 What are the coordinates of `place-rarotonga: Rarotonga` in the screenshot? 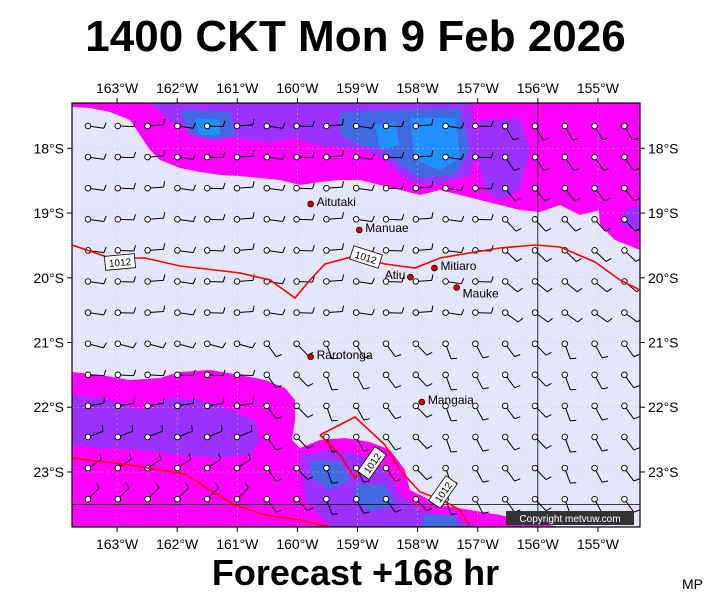 It's located at (340, 355).